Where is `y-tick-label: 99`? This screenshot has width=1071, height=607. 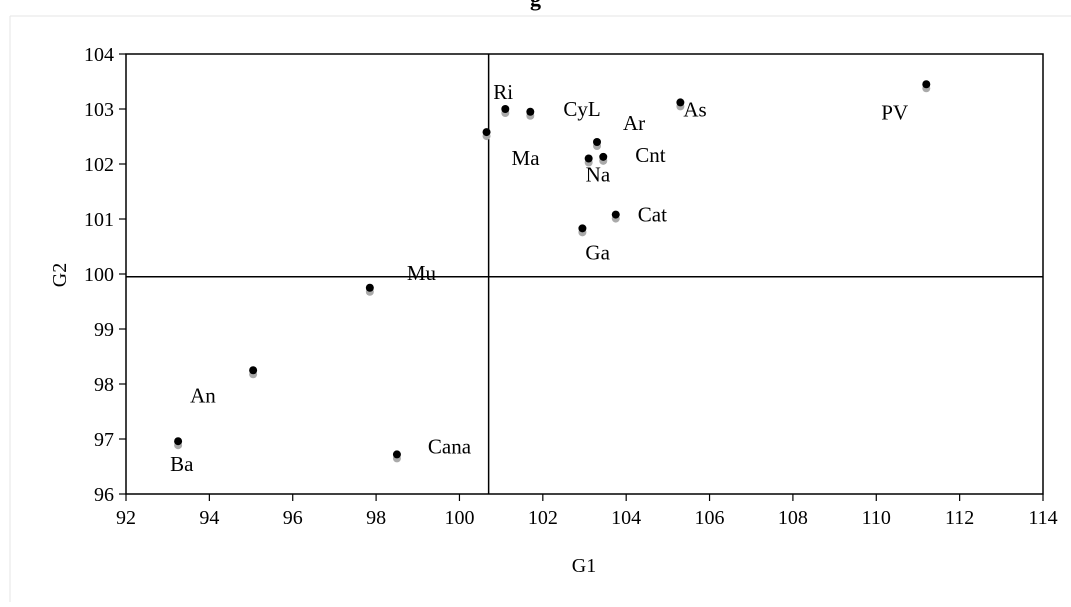
y-tick-label: 99 is located at coordinates (104, 330).